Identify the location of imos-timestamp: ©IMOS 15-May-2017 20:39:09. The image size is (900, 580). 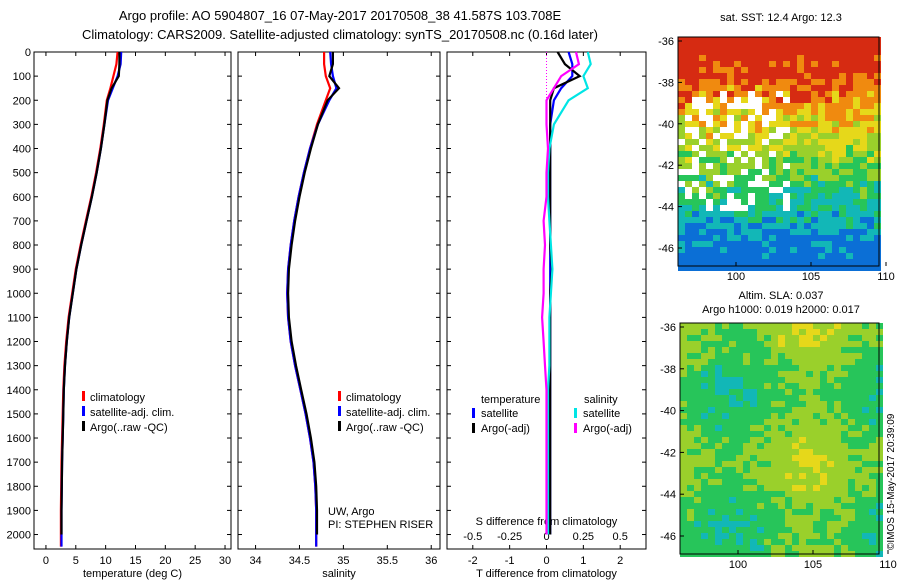
(891, 481).